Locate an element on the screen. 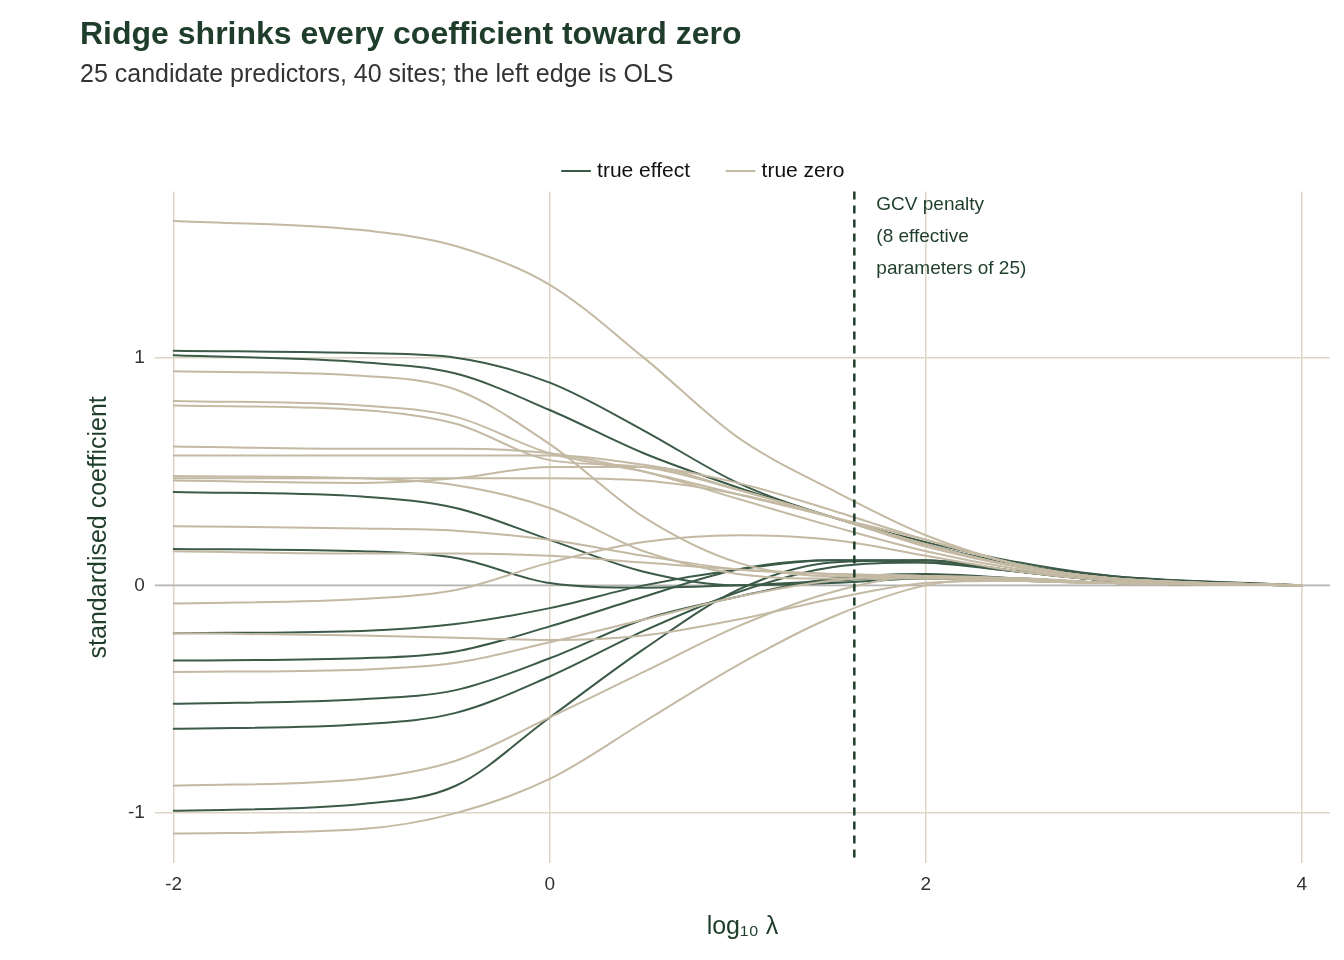  y-axis-title: standardised coefficient is located at coordinates (96, 527).